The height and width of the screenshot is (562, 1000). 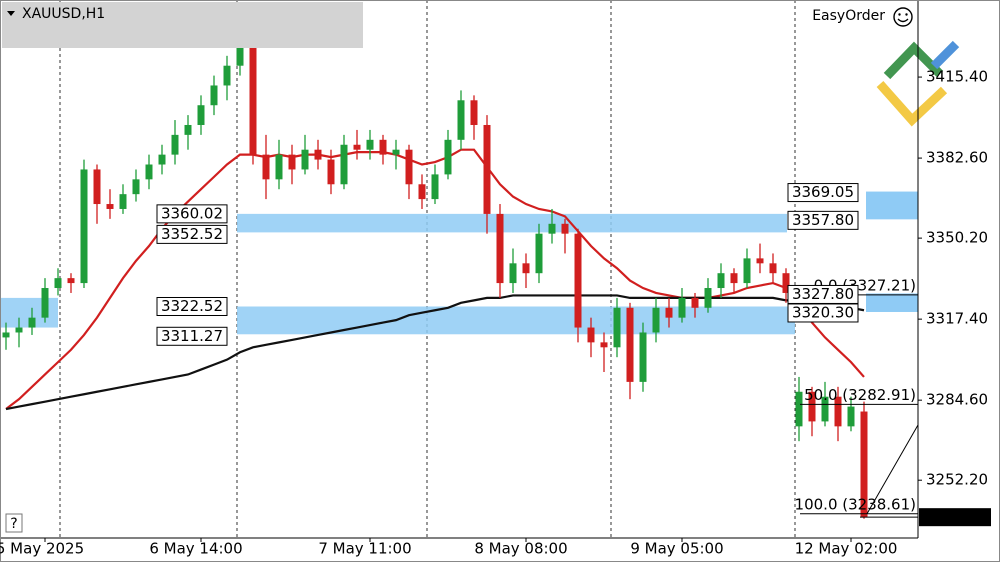 I want to click on fib-label: 50.0 (3282.91), so click(x=860, y=395).